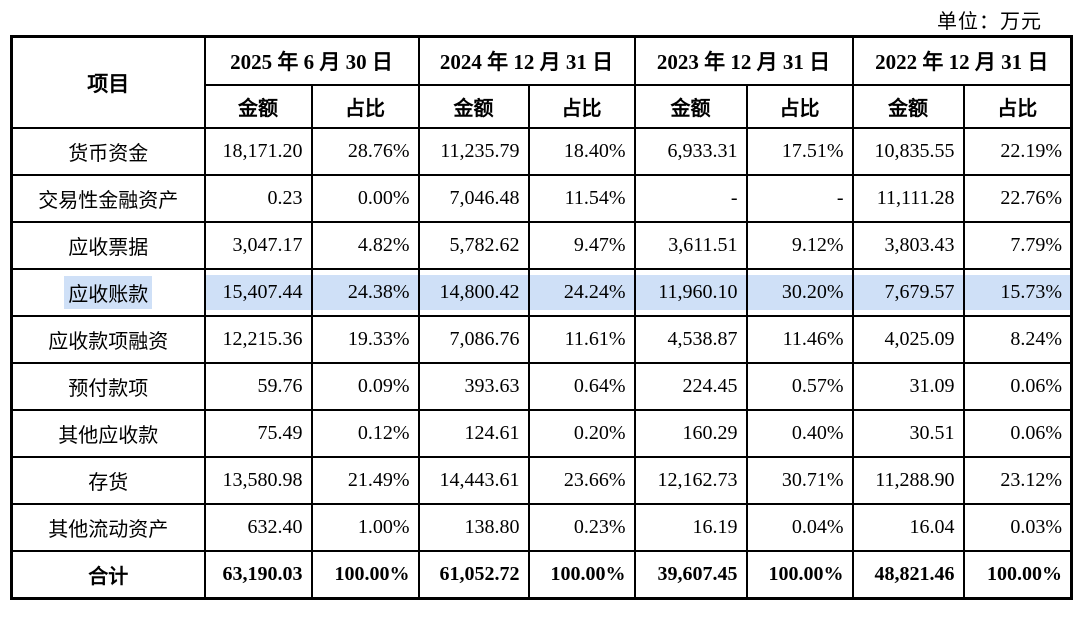  Describe the element at coordinates (1017, 292) in the screenshot. I see `ratio-cell: 15.73%` at that location.